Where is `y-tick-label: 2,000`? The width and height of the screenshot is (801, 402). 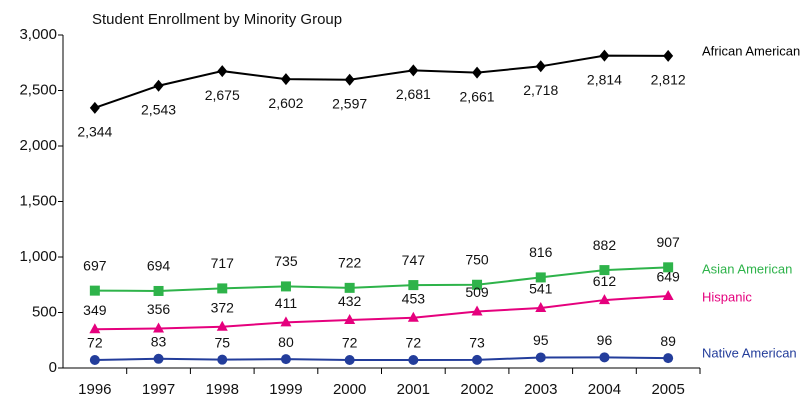
y-tick-label: 2,000 is located at coordinates (38, 145).